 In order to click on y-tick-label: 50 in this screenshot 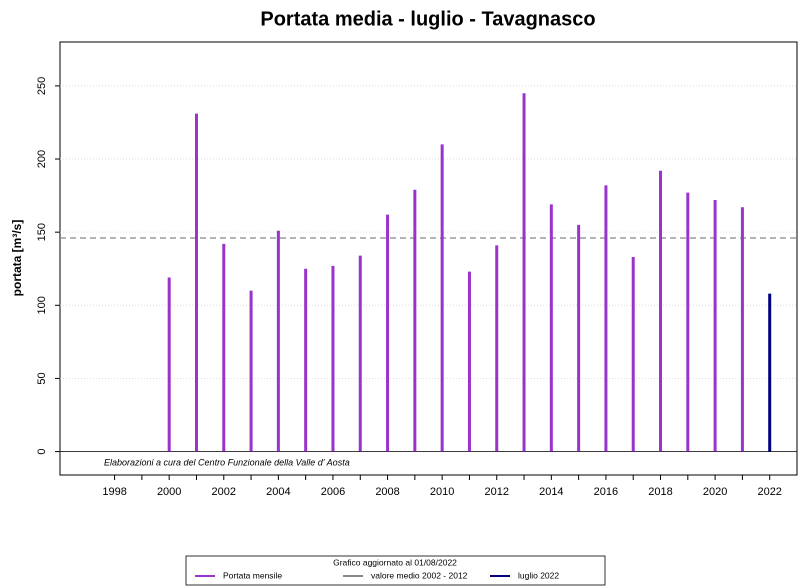, I will do `click(42, 378)`.